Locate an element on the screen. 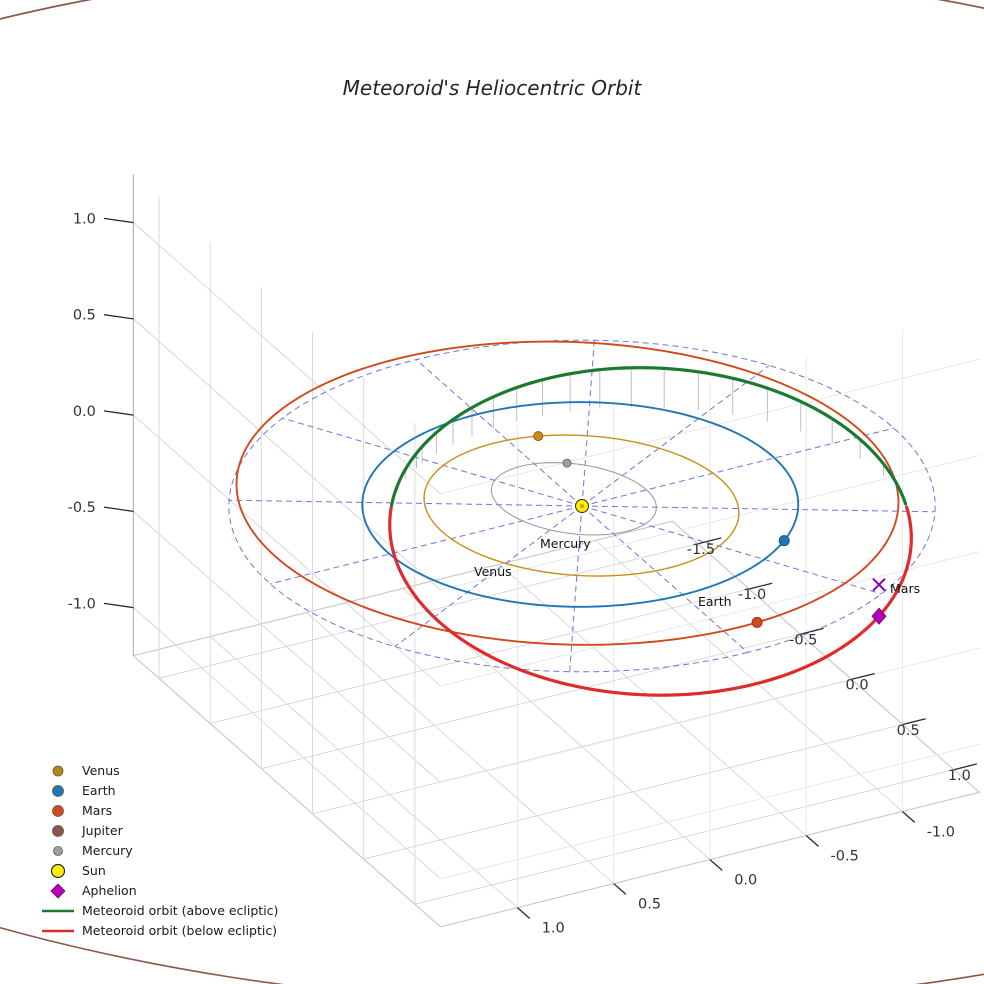 This screenshot has width=984, height=984. x-tick-4-tickmark is located at coordinates (914, 722).